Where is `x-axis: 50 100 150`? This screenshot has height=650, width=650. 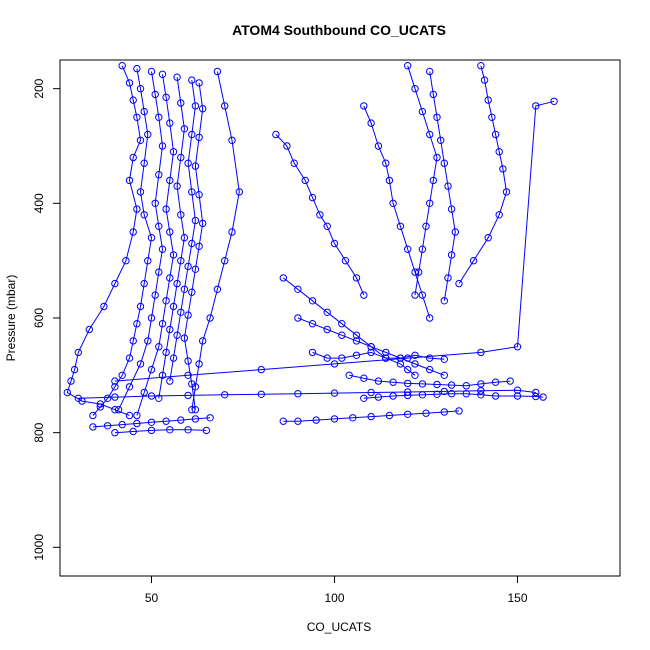 x-axis: 50 100 150 is located at coordinates (336, 590).